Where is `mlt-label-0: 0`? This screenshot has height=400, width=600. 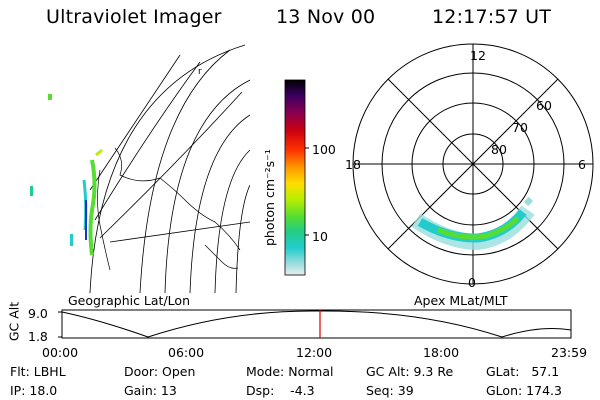
mlt-label-0: 0 is located at coordinates (472, 282).